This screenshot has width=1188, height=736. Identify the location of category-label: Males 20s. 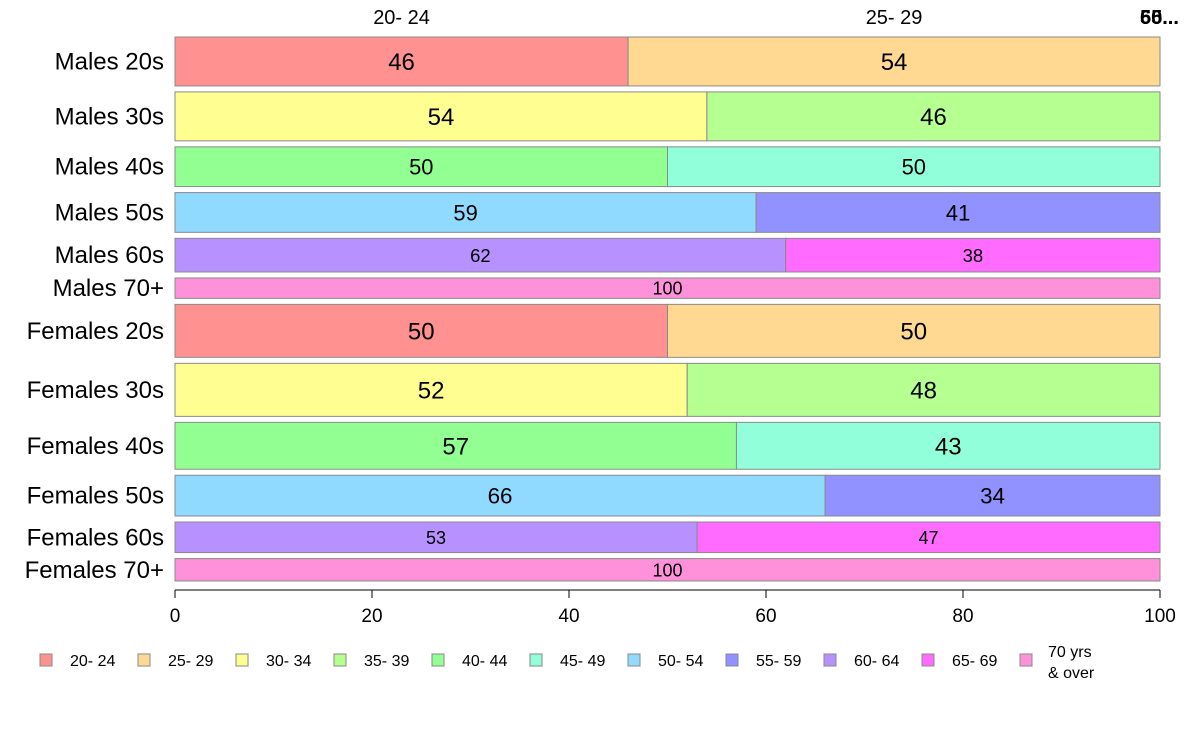
(109, 61).